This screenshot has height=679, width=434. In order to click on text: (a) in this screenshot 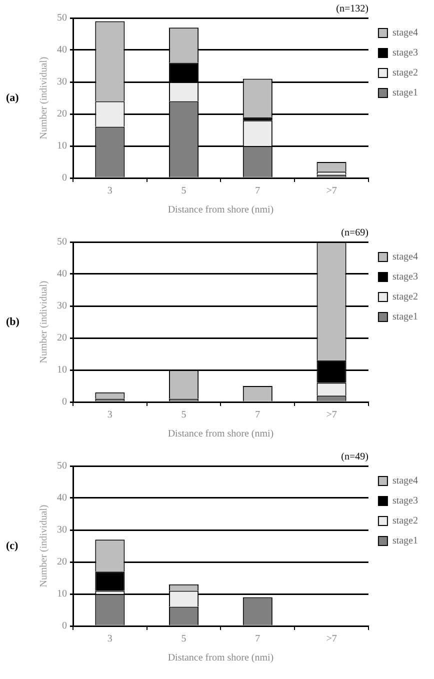, I will do `click(13, 98)`.